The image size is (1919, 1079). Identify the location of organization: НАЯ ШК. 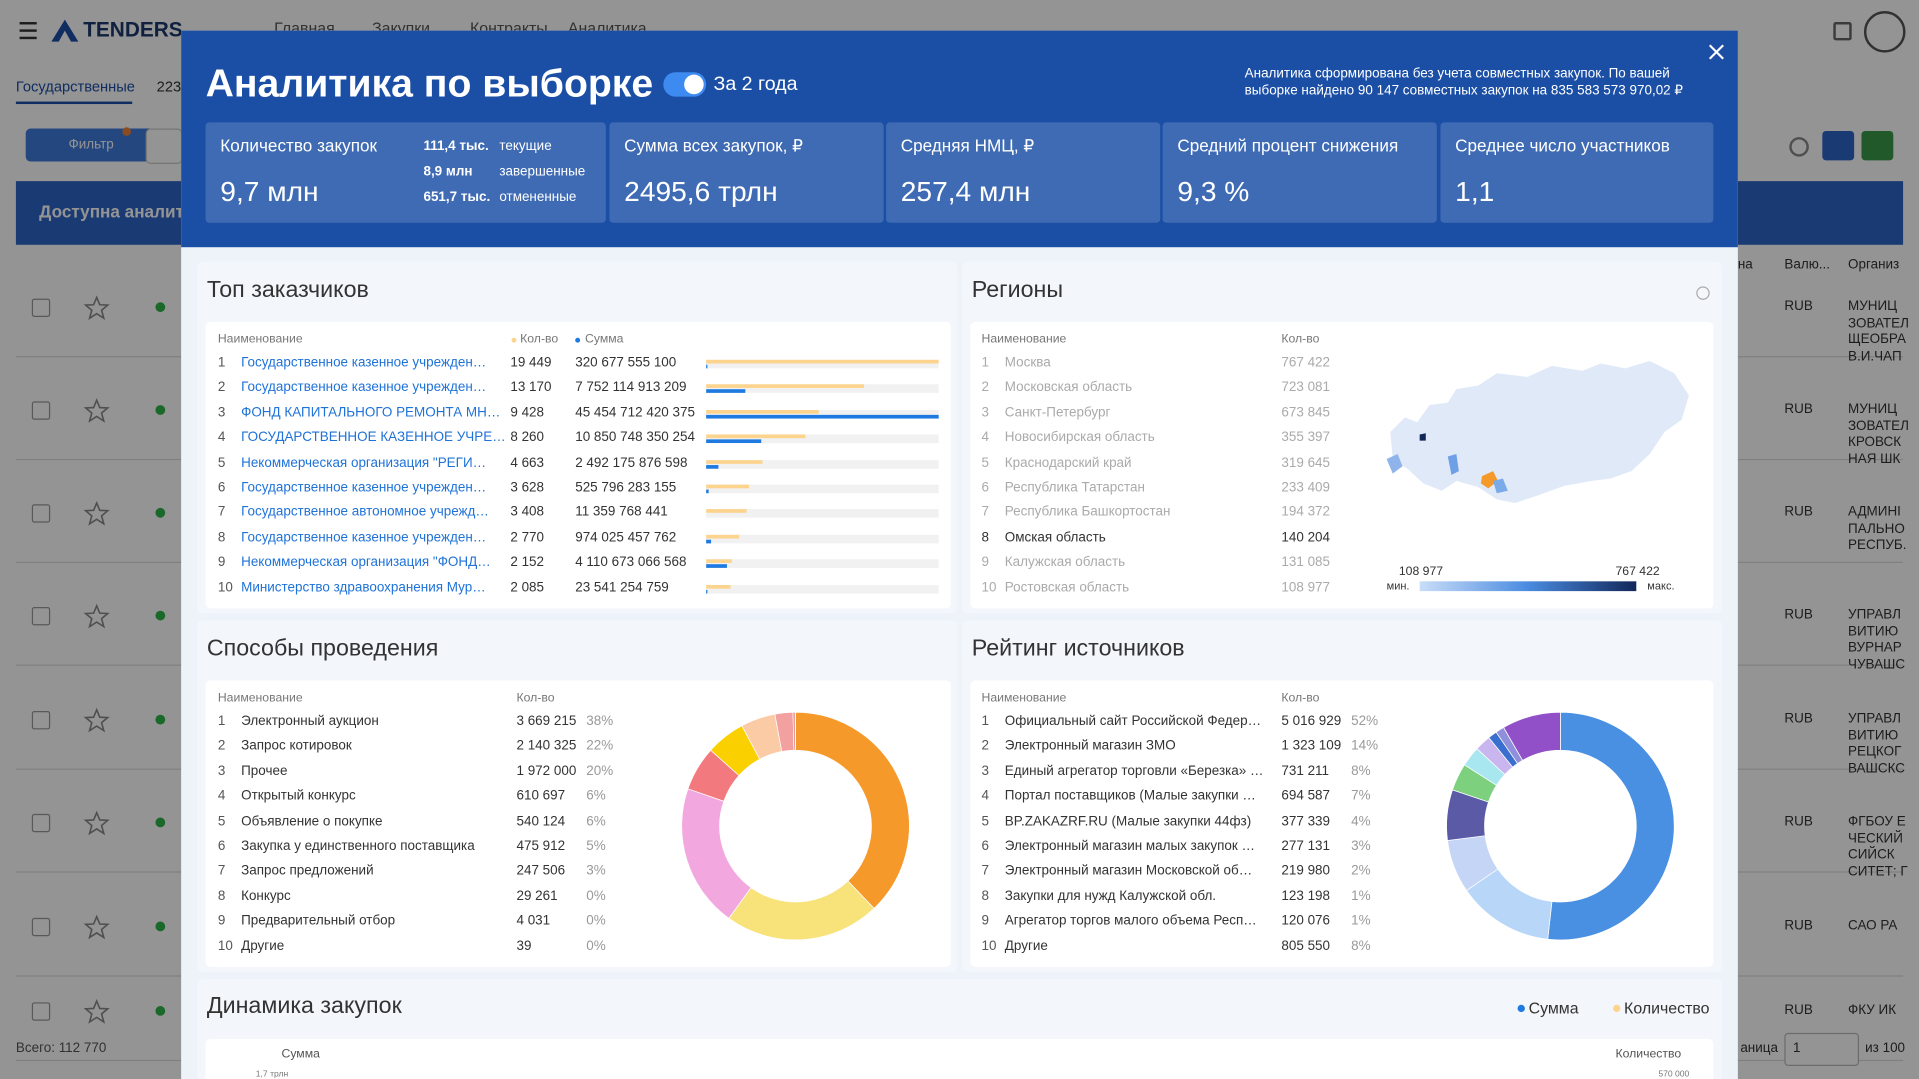
(1874, 459).